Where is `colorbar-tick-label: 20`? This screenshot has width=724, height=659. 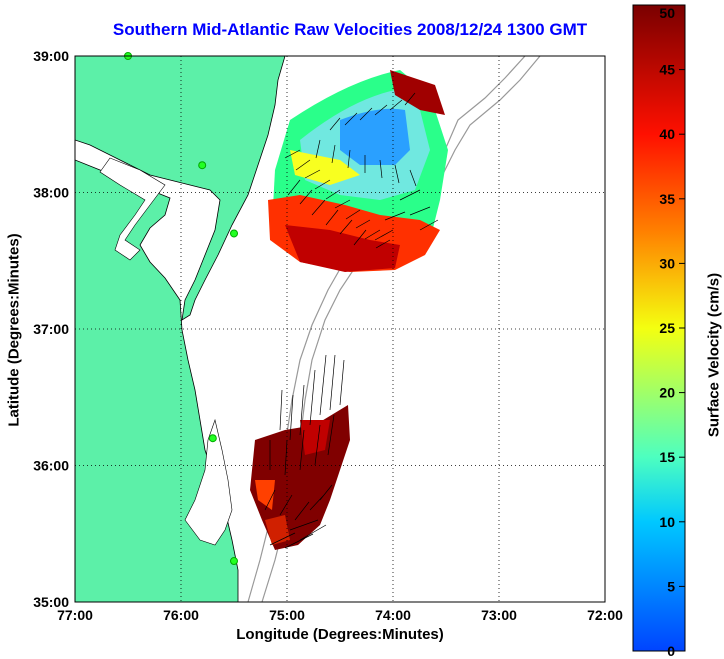
colorbar-tick-label: 20 is located at coordinates (667, 393).